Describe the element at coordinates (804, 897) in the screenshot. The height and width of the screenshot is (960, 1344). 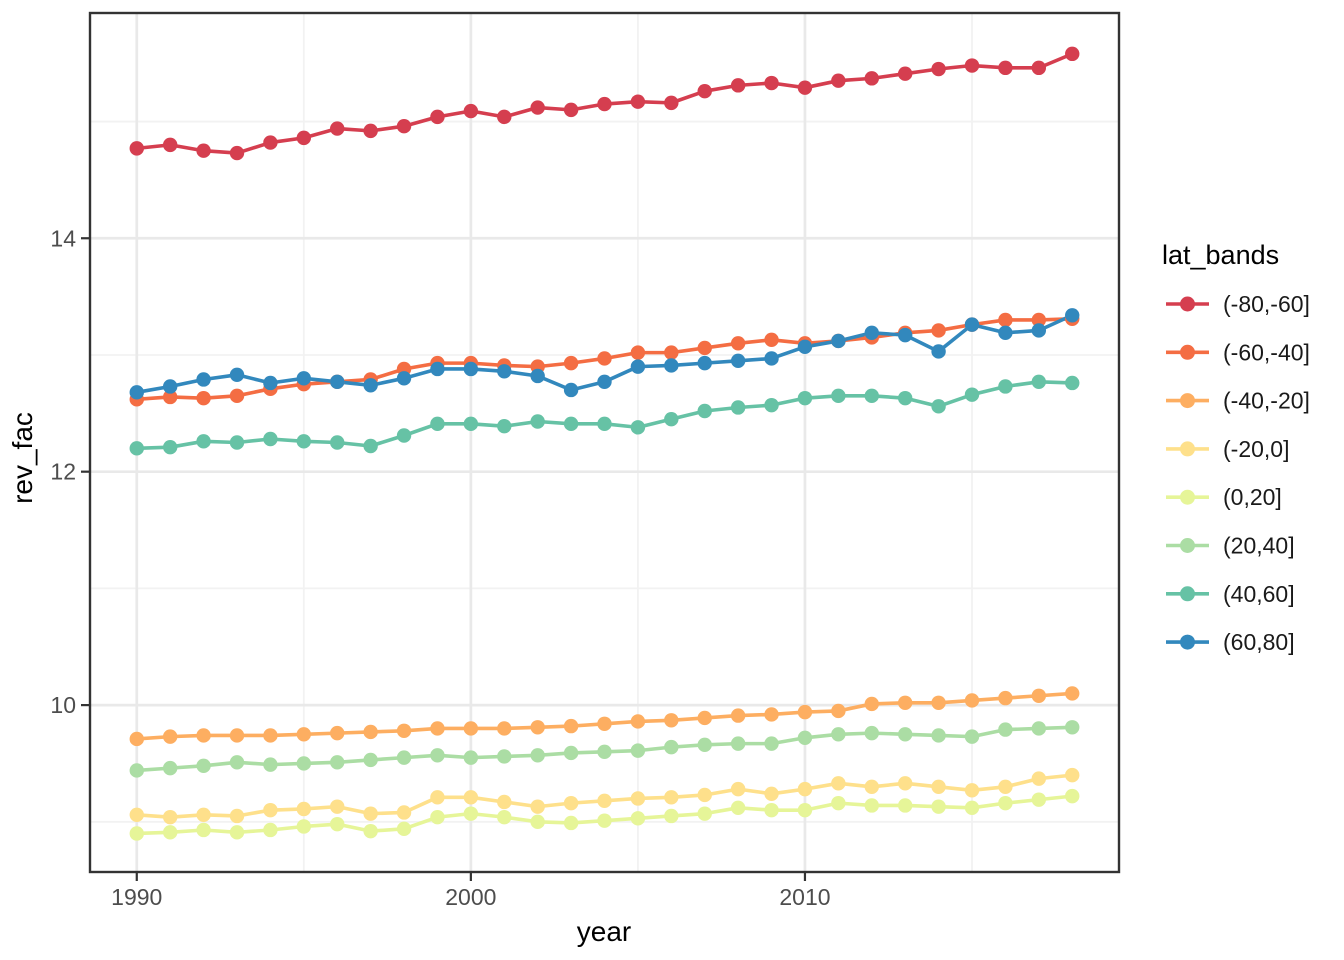
I see `x-tick-label: 2010` at that location.